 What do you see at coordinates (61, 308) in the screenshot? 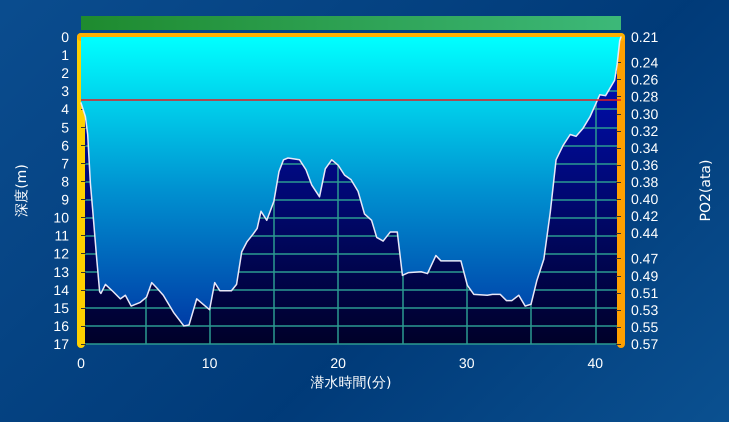
I see `y-tick-label: 15` at bounding box center [61, 308].